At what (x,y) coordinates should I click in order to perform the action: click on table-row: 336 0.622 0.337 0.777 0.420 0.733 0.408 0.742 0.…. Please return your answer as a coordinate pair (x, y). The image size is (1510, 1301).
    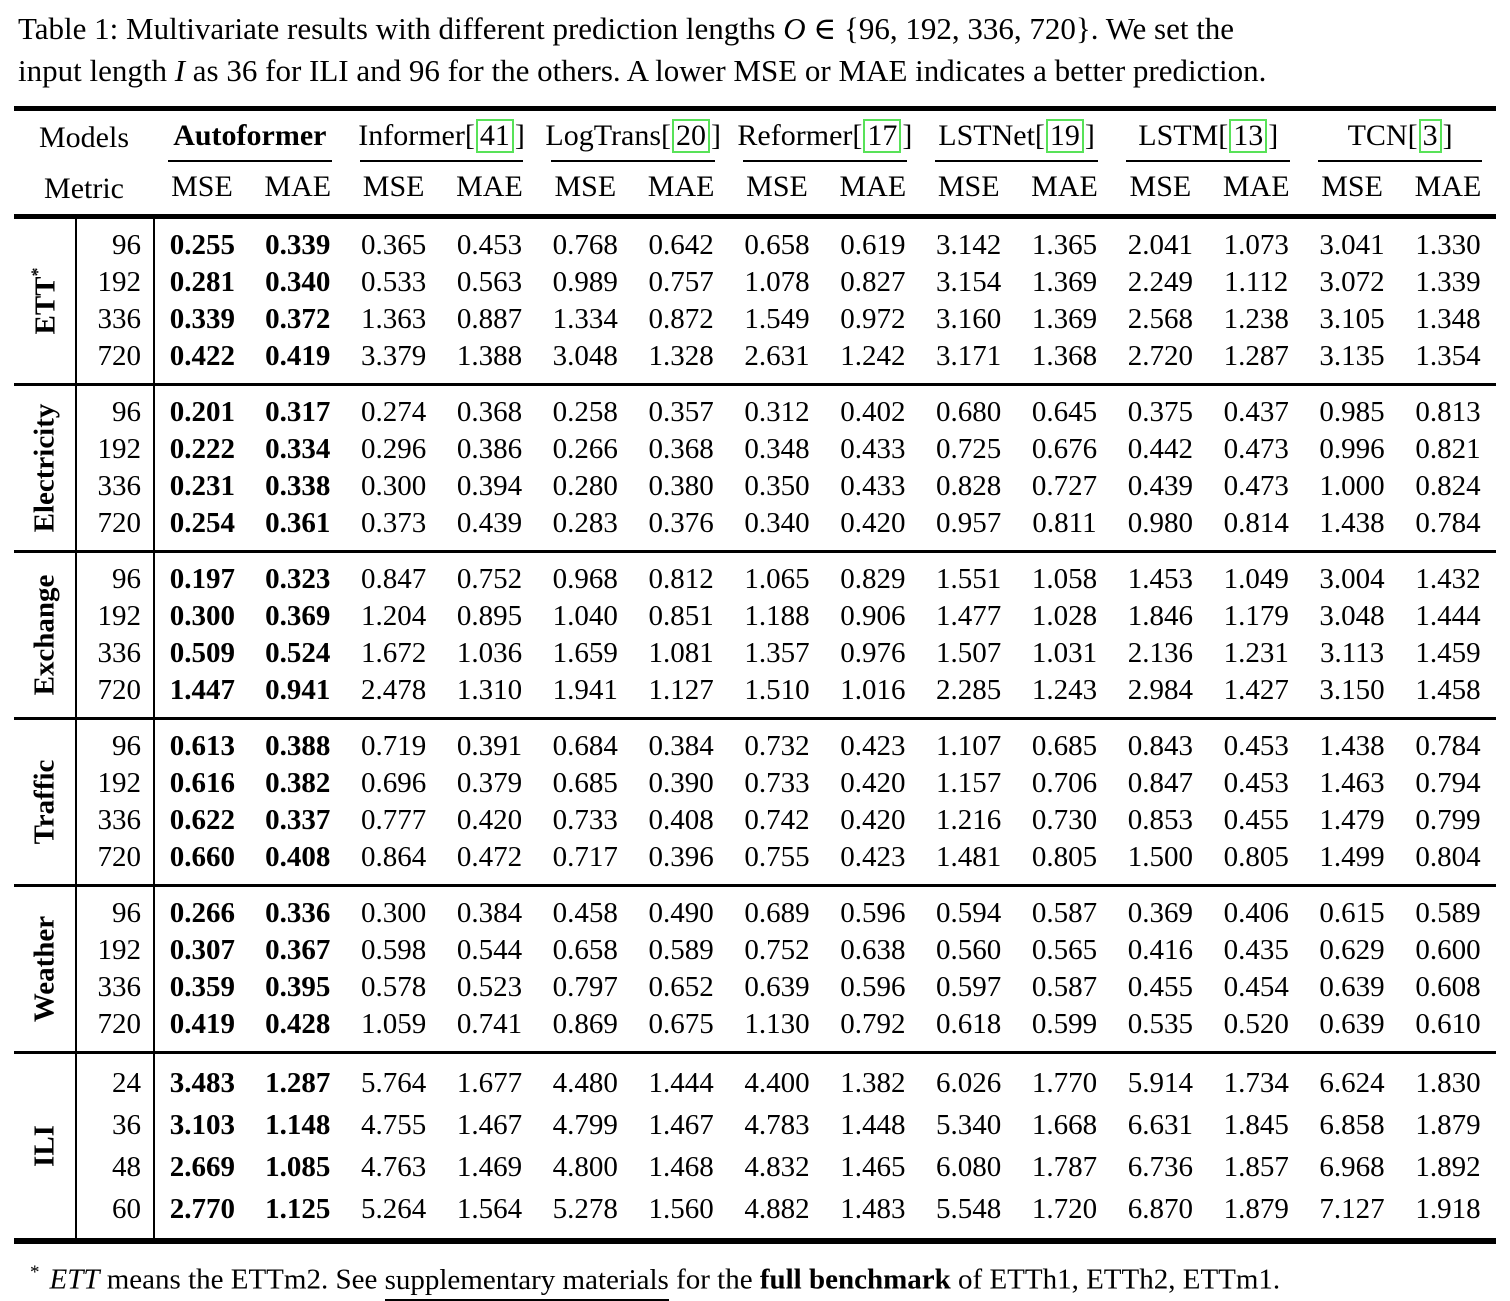
    Looking at the image, I should click on (755, 820).